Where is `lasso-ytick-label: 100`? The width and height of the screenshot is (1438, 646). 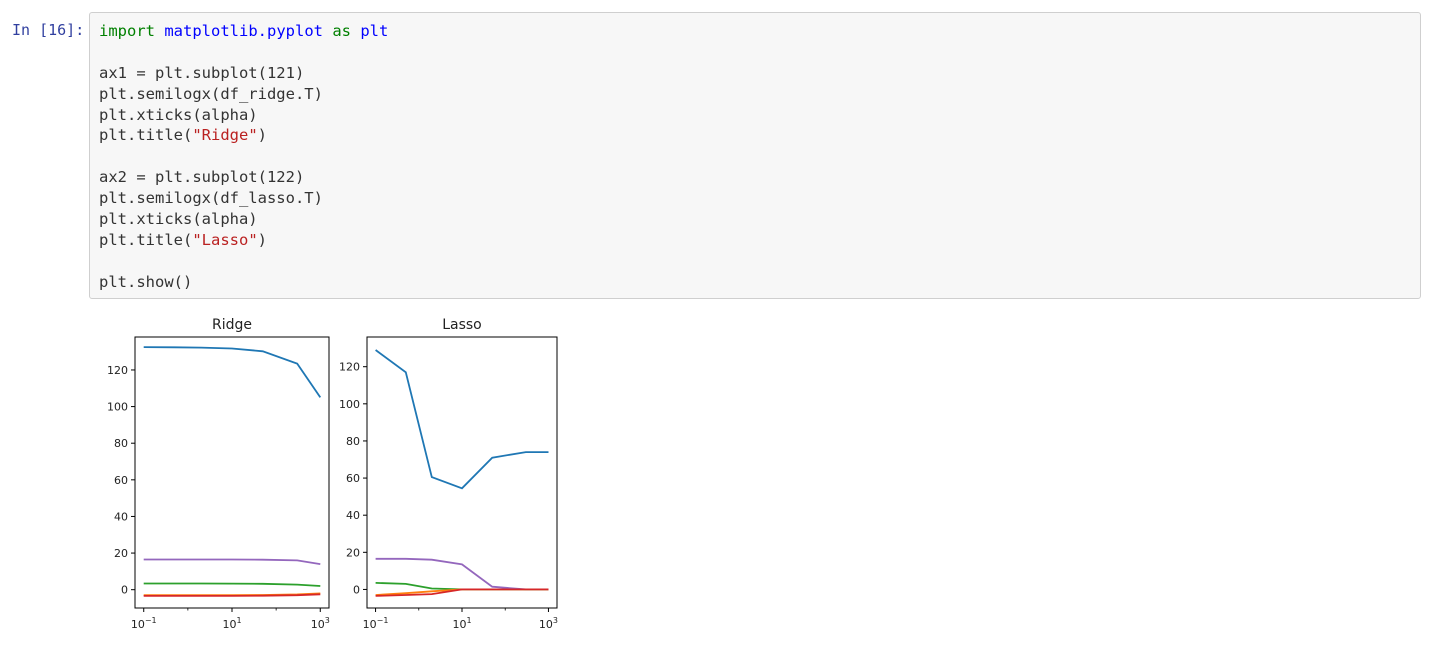
lasso-ytick-label: 100 is located at coordinates (349, 404).